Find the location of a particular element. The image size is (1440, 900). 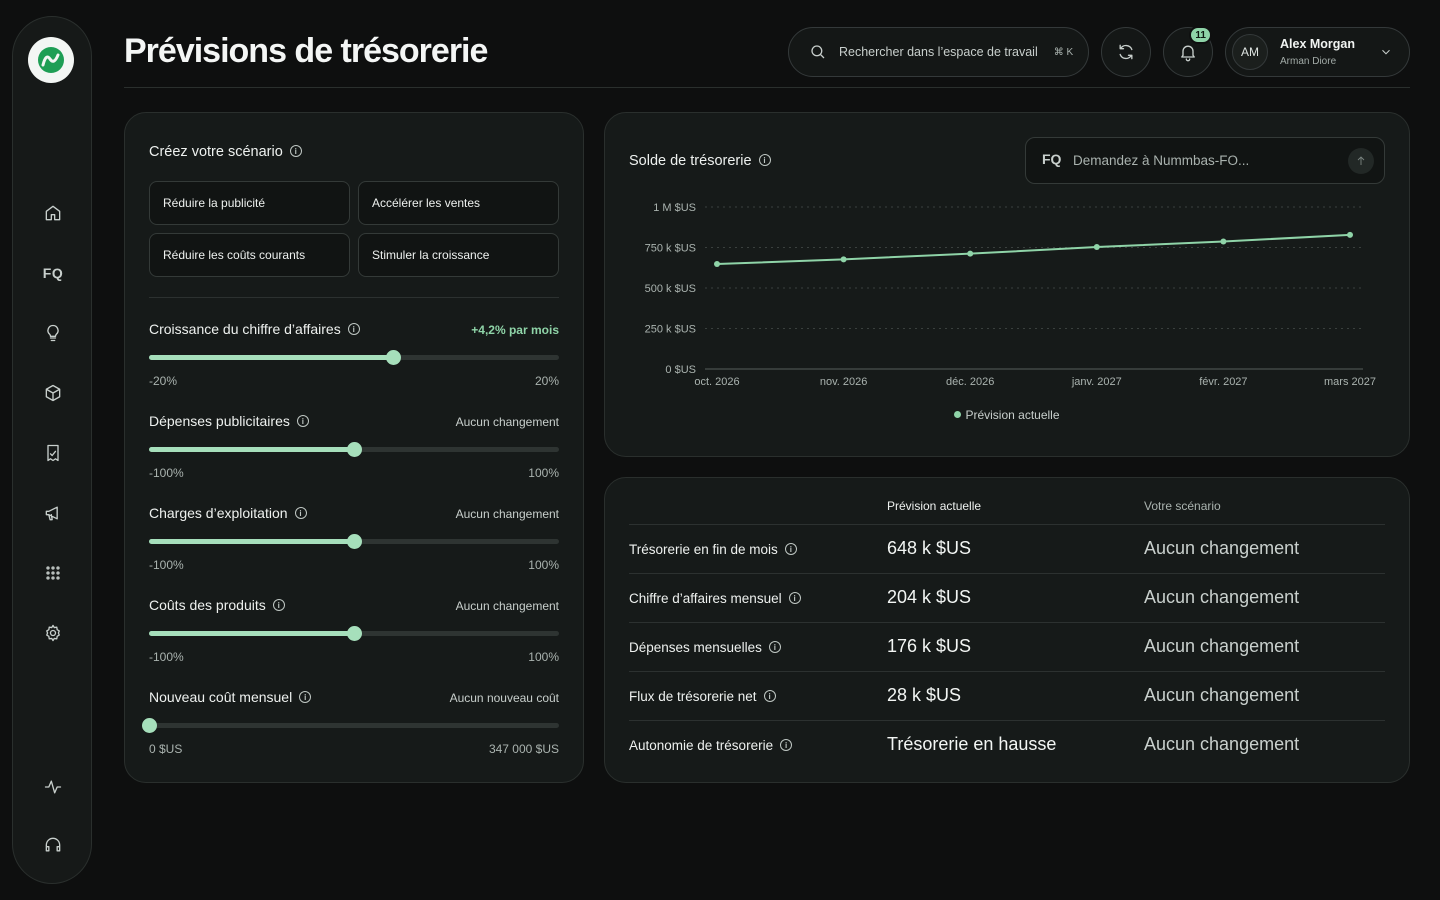

slider-label-text: Dépenses publicitaires is located at coordinates (219, 421).